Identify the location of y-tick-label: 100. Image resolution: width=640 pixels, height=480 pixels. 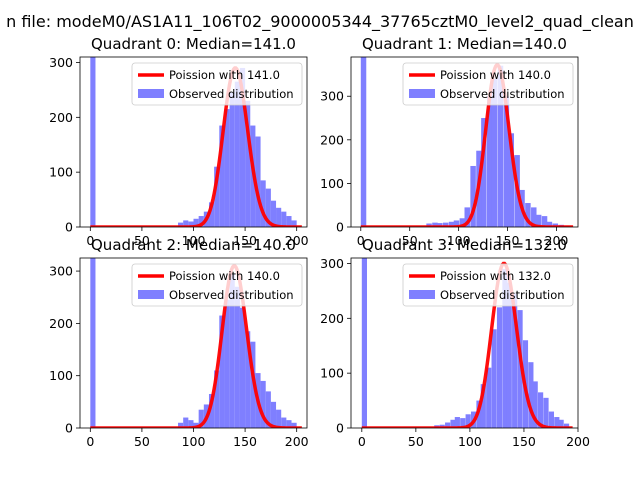
(332, 373).